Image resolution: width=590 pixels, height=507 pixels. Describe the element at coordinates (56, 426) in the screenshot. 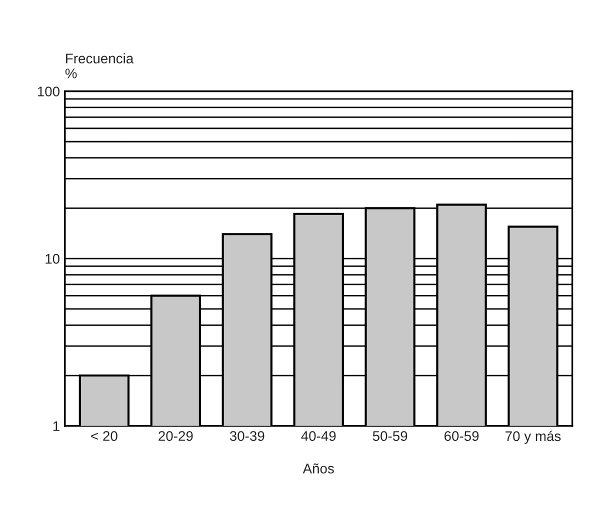

I see `y-tick-label: 1` at that location.